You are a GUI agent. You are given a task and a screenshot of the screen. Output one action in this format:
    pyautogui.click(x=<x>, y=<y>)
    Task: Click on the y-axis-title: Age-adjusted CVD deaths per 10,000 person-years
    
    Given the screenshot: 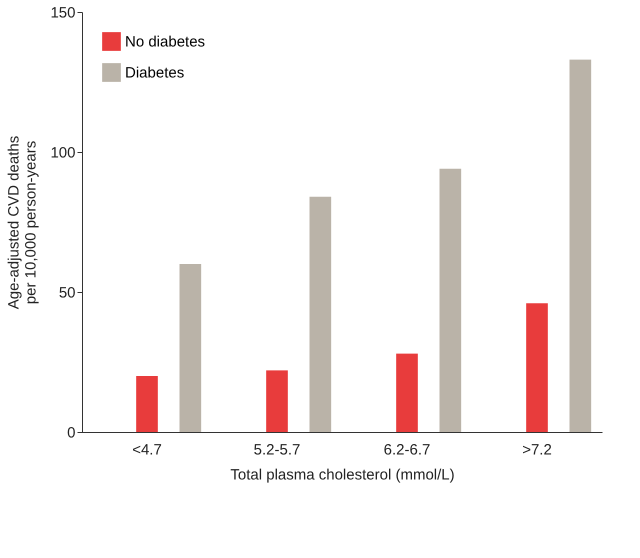 What is the action you would take?
    pyautogui.click(x=22, y=223)
    